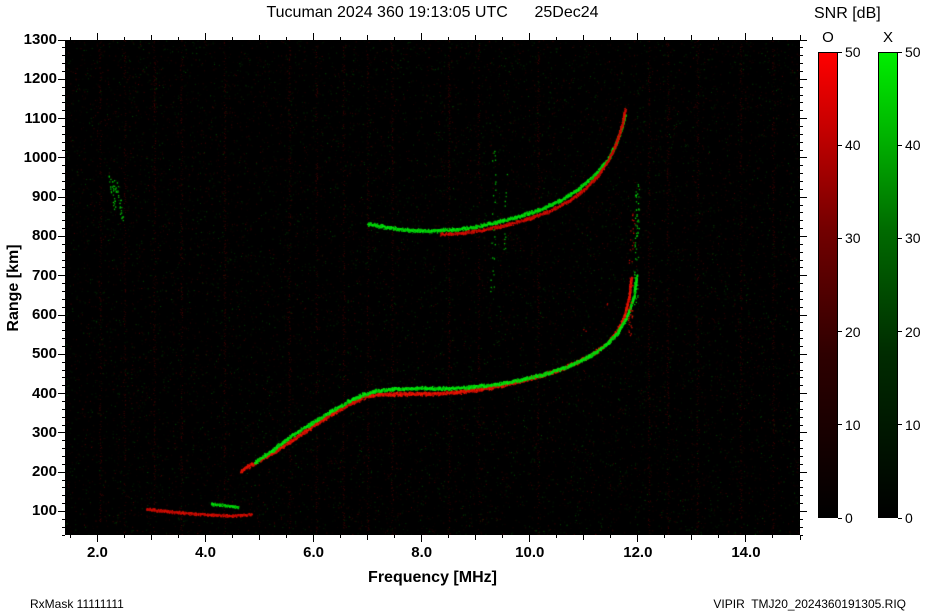  I want to click on x-tick-label: 10.0, so click(530, 552).